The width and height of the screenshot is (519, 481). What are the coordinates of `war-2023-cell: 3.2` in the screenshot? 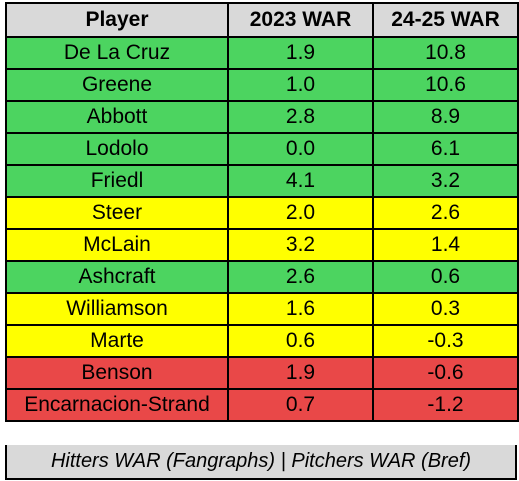 It's located at (300, 245).